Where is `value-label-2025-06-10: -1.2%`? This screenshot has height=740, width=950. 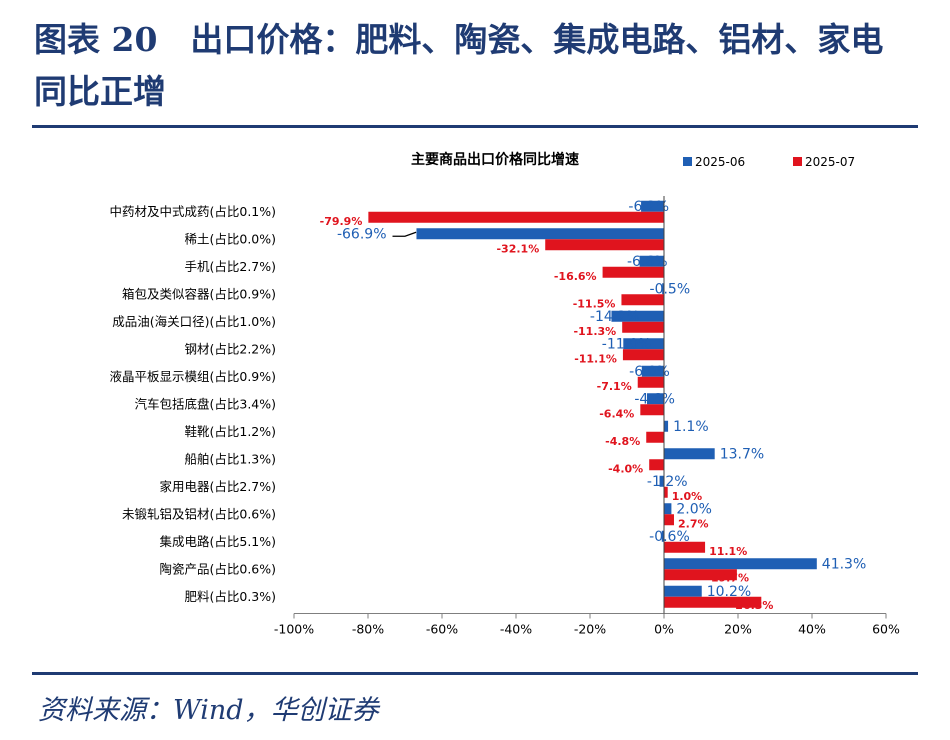
value-label-2025-06-10: -1.2% is located at coordinates (667, 482).